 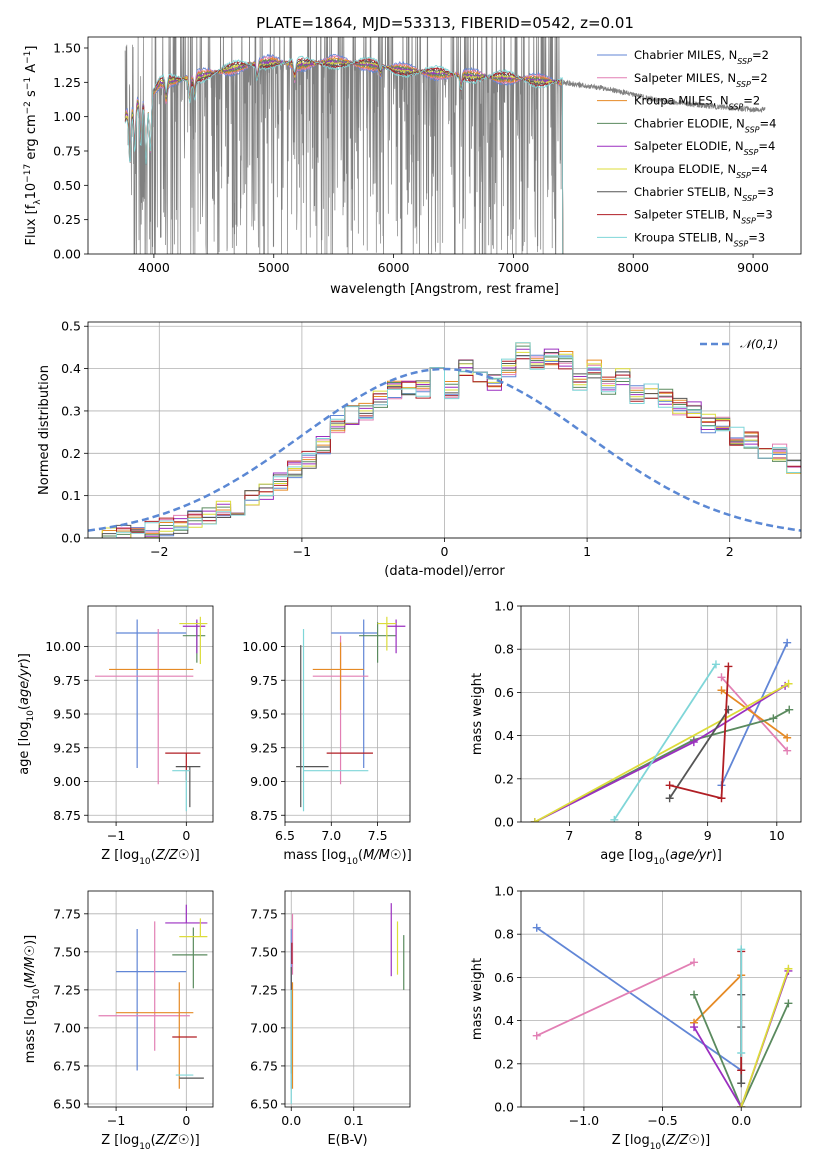 What do you see at coordinates (38, 202) in the screenshot?
I see `label-part: λ` at bounding box center [38, 202].